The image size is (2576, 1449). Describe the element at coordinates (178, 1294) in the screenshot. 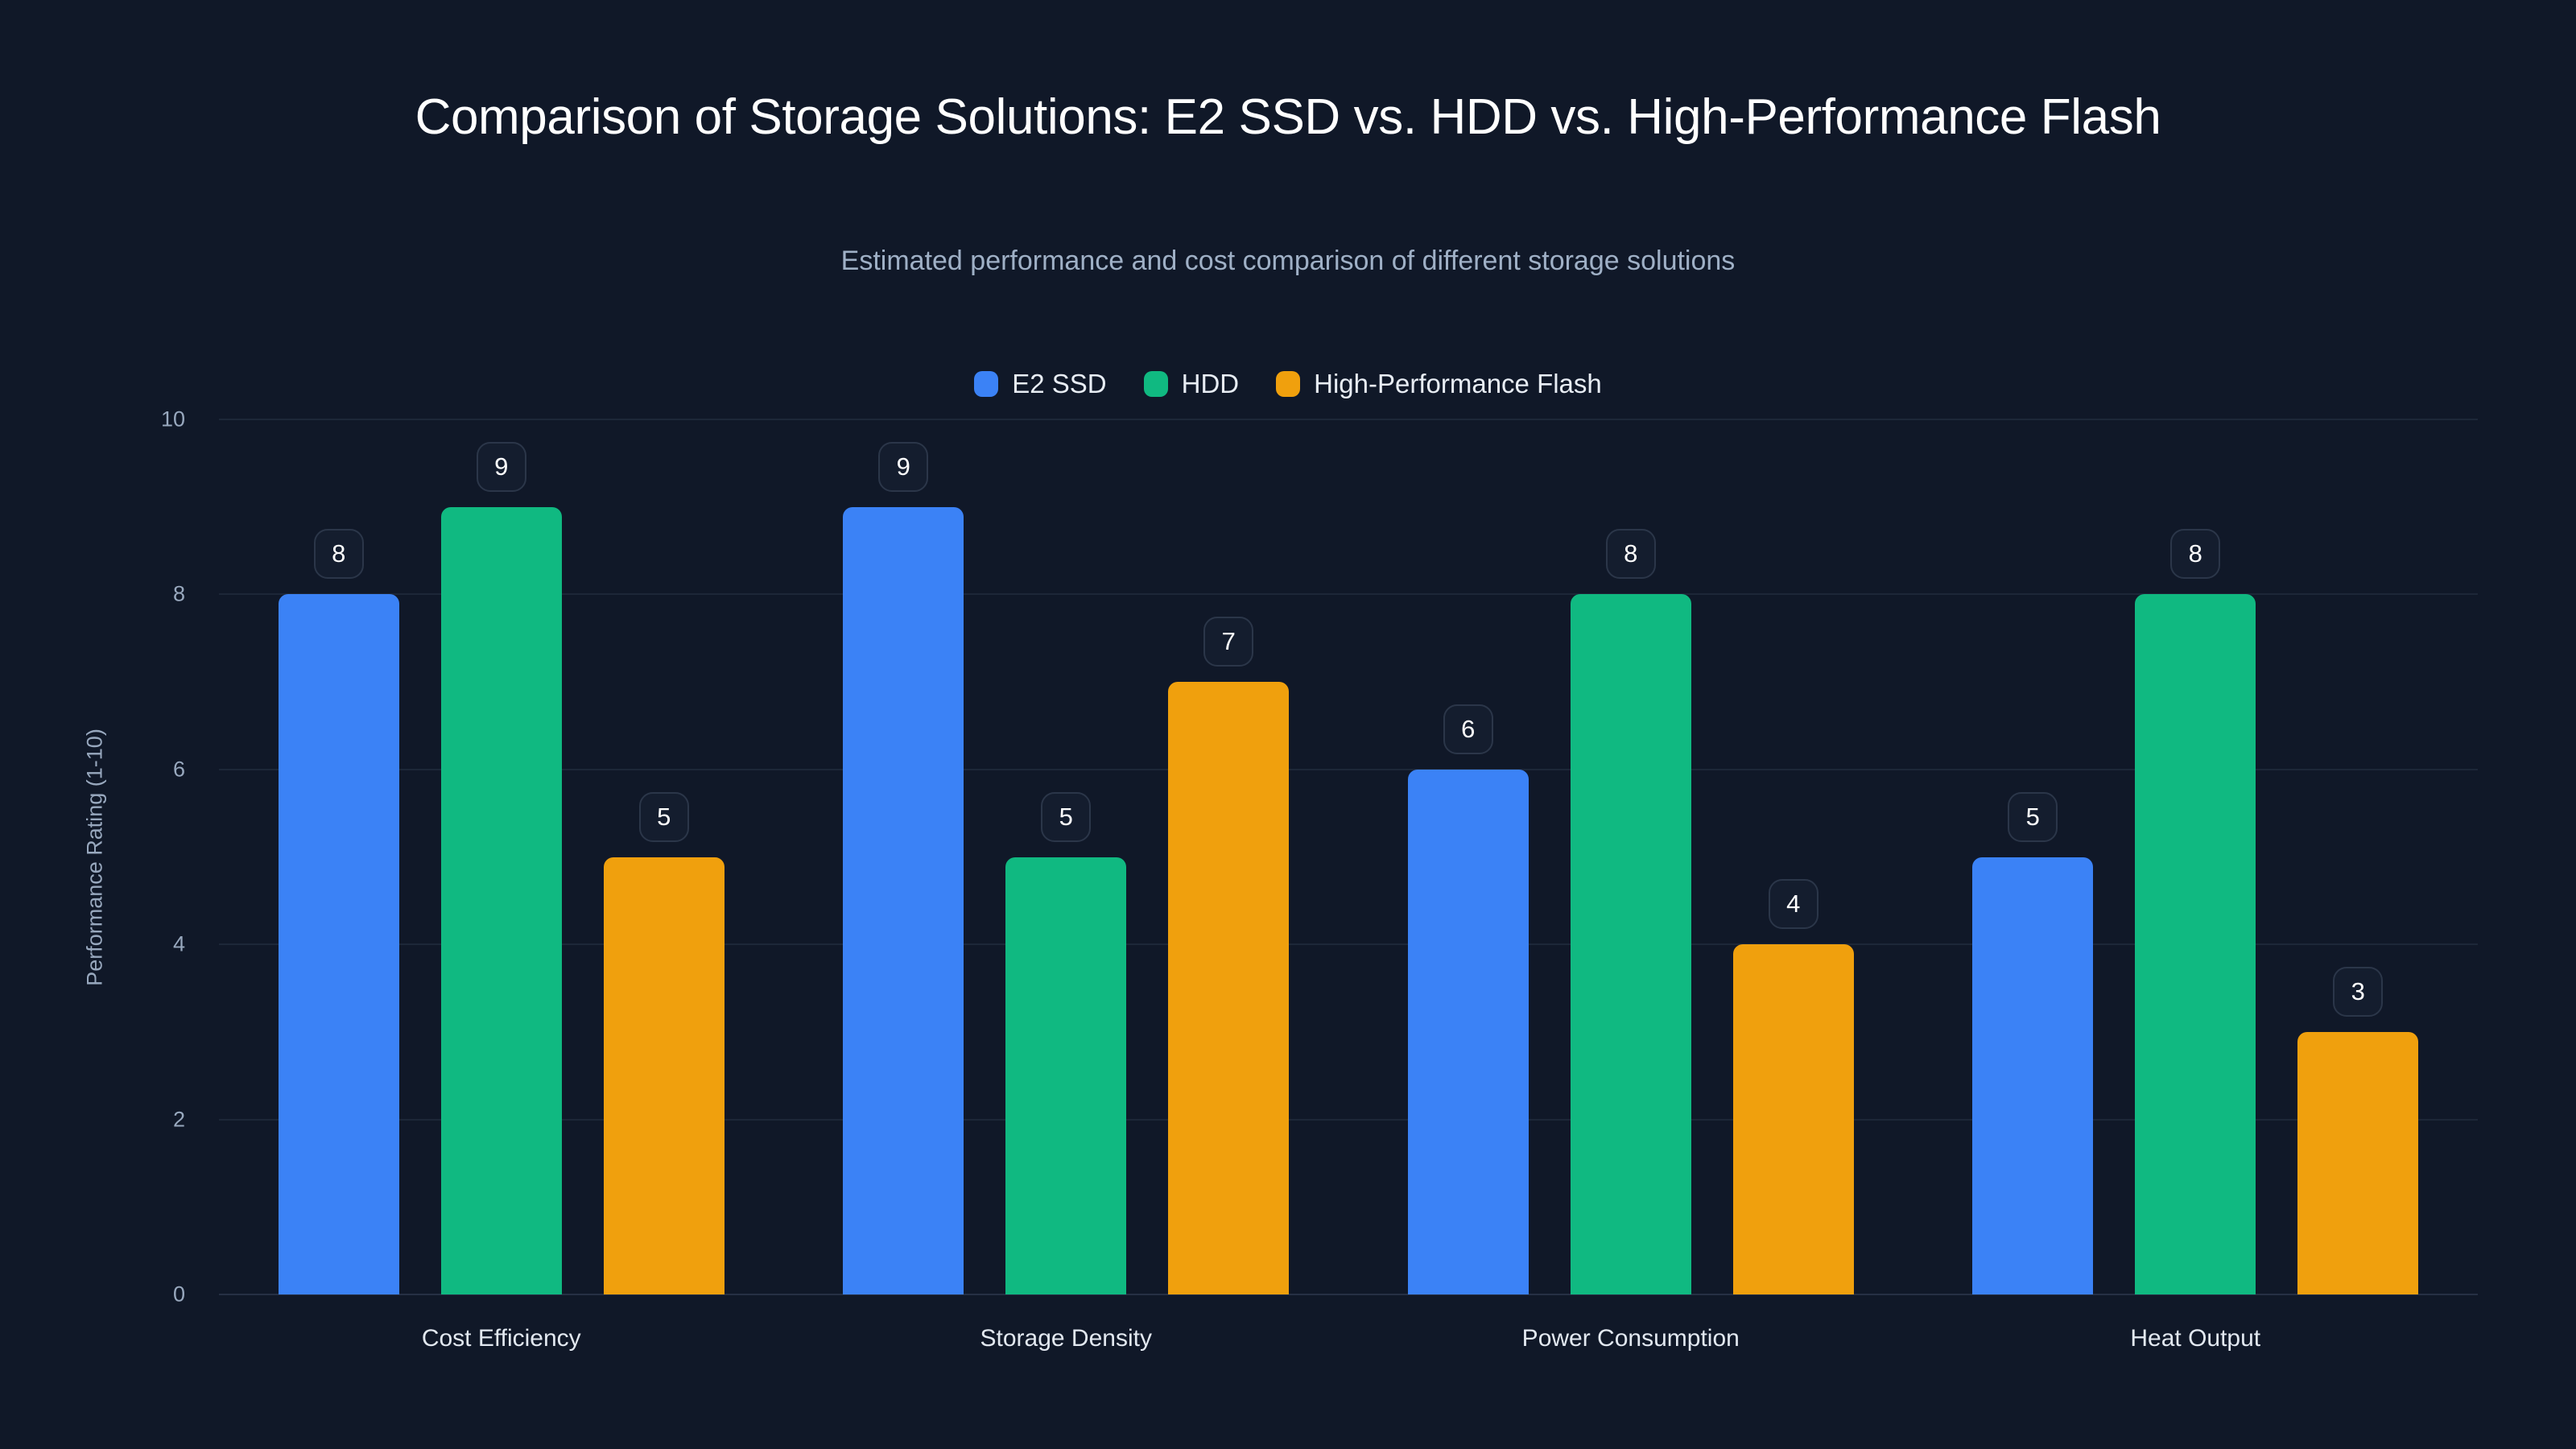

I see `y-tick-0: 0` at that location.